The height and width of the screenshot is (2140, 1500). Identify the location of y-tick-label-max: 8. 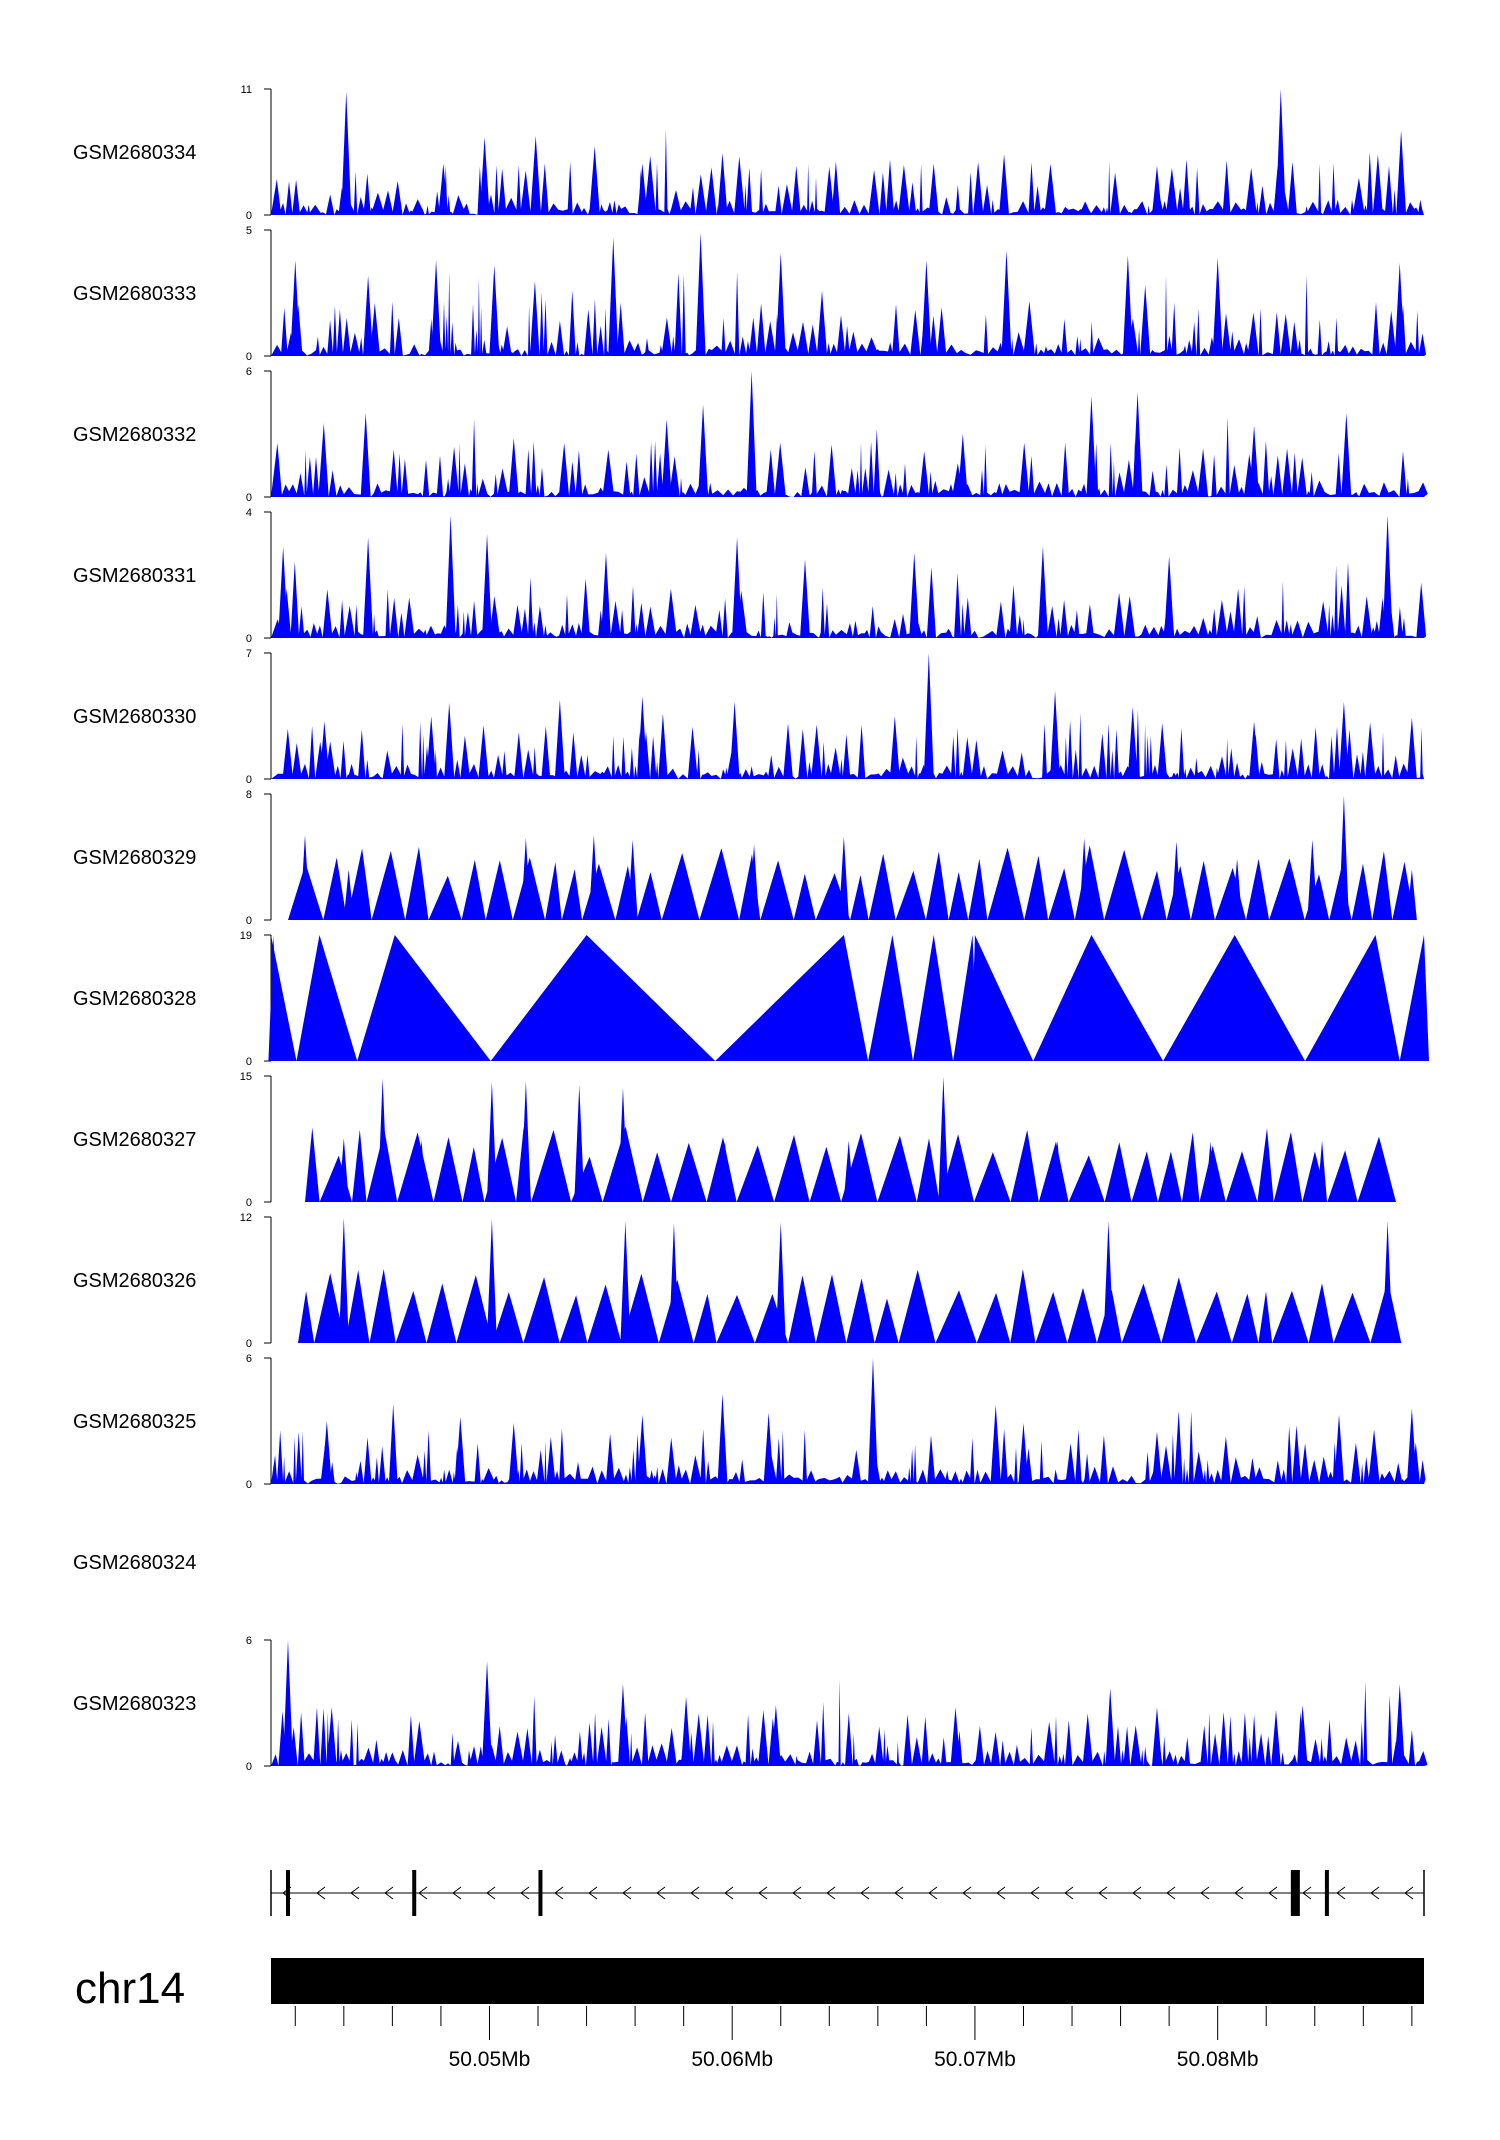
(249, 795).